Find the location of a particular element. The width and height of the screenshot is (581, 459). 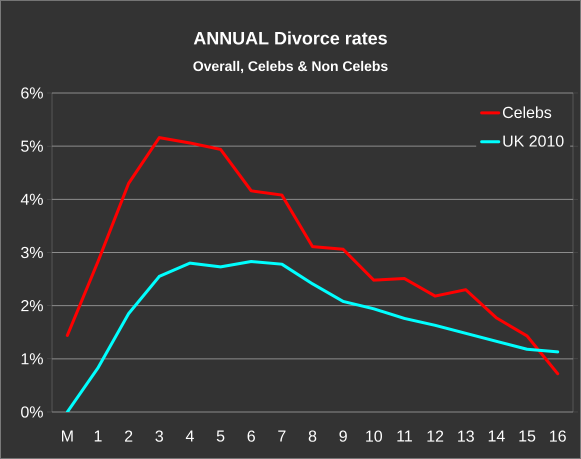

y-tick-label: 5% is located at coordinates (32, 146).